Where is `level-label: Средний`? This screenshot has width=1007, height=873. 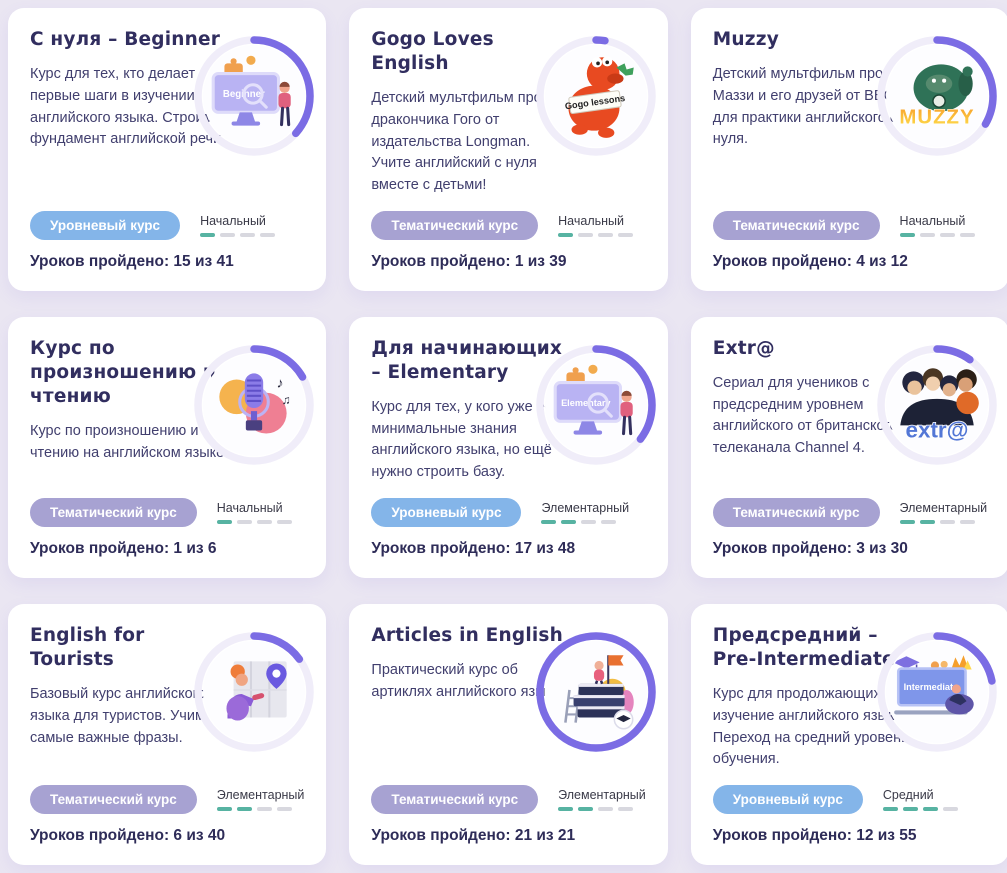 level-label: Средний is located at coordinates (908, 795).